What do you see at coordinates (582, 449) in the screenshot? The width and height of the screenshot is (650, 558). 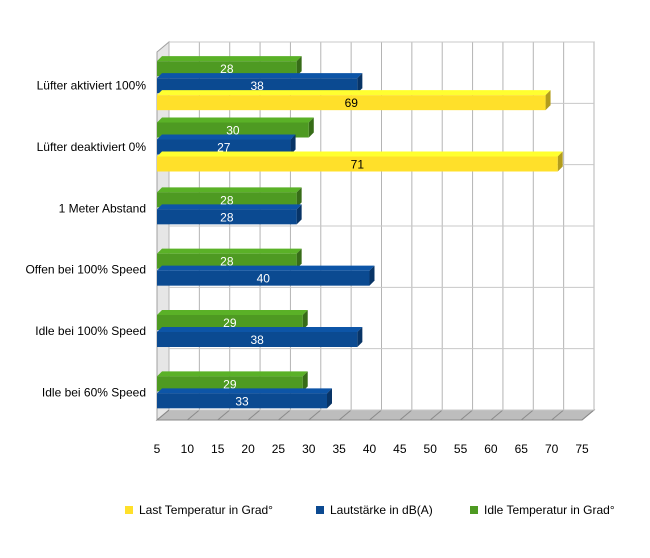 I see `x-tick-label: 75` at bounding box center [582, 449].